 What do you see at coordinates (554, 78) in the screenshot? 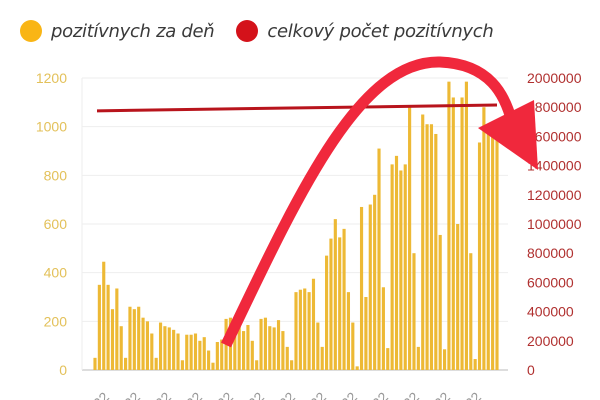
I see `right-axis-tick-label: 2000000` at bounding box center [554, 78].